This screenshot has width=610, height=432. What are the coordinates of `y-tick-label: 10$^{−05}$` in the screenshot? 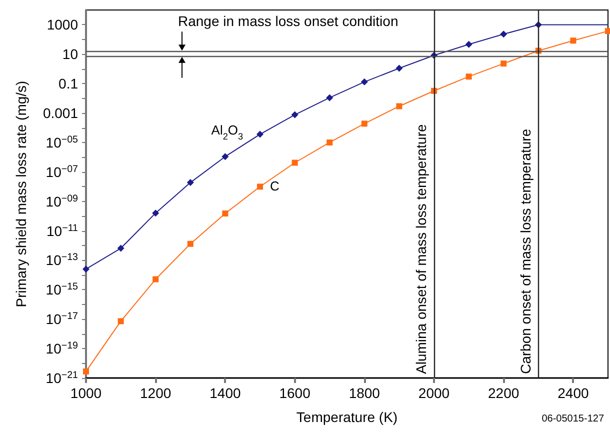 It's located at (62, 142).